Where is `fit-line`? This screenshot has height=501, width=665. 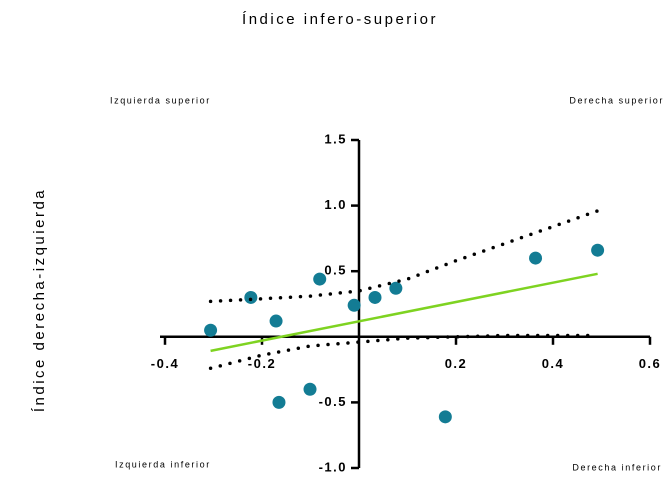
fit-line is located at coordinates (404, 312).